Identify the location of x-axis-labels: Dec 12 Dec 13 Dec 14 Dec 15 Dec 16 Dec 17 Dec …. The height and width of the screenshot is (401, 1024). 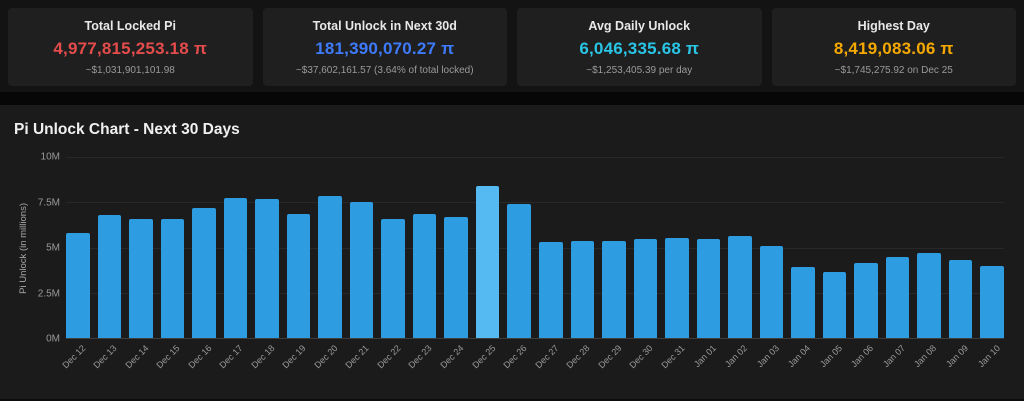
(532, 359).